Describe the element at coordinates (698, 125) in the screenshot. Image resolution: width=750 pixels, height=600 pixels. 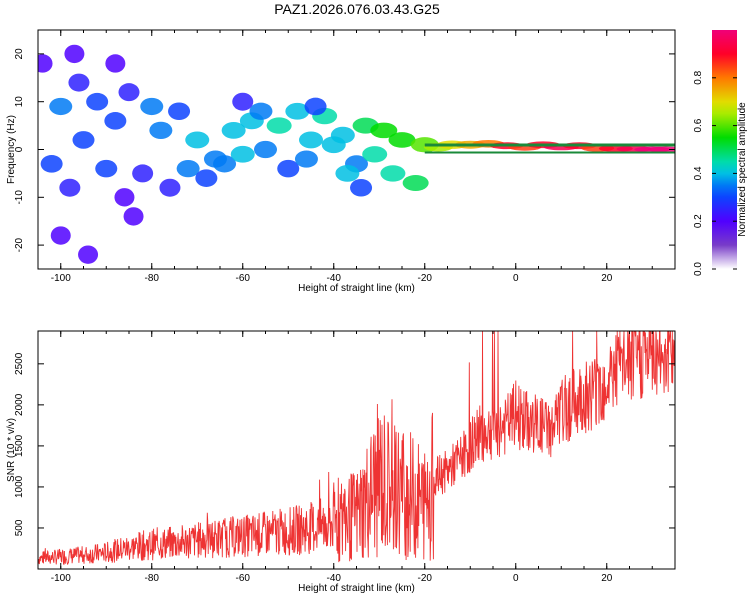
I see `colorbar-tick-label: 0.6` at that location.